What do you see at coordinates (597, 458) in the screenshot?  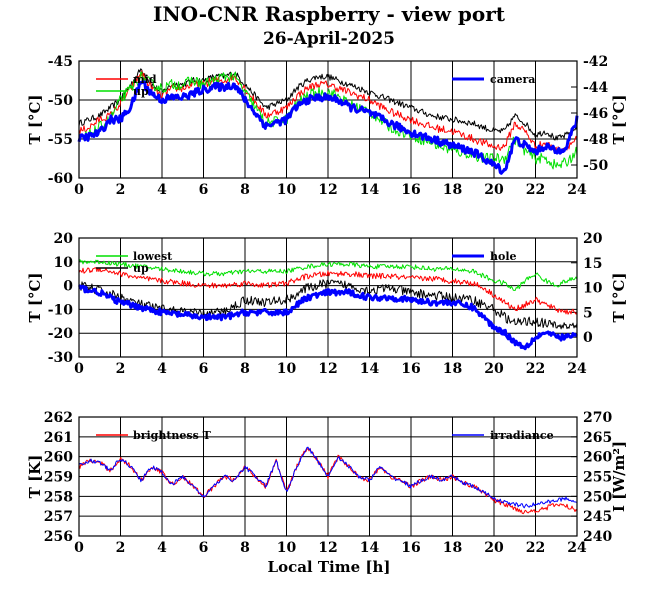 I see `y-right-tick-label: 260` at bounding box center [597, 458].